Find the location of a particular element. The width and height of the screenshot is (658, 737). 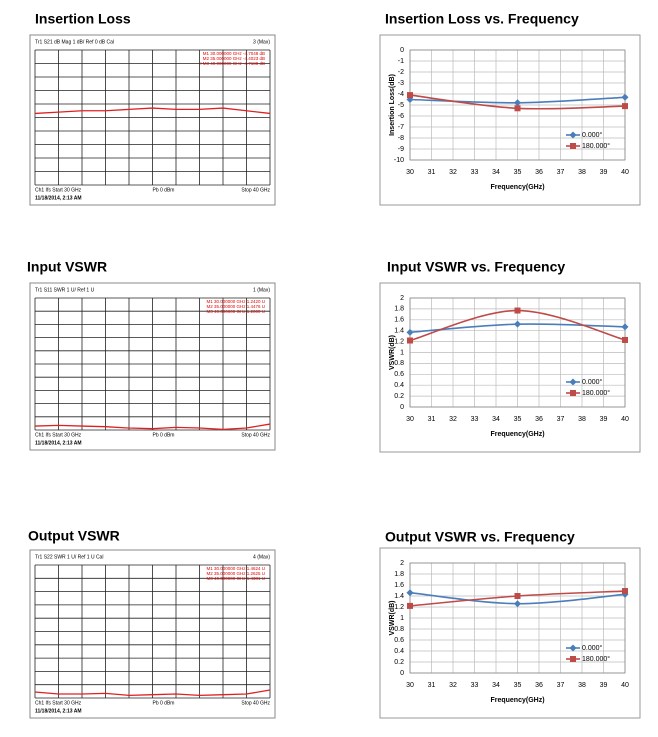

y-tick-label: -9 is located at coordinates (401, 149).